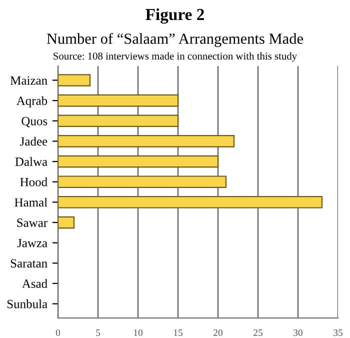 The height and width of the screenshot is (338, 350). Describe the element at coordinates (32, 102) in the screenshot. I see `y-tick-label: Aqrab` at that location.